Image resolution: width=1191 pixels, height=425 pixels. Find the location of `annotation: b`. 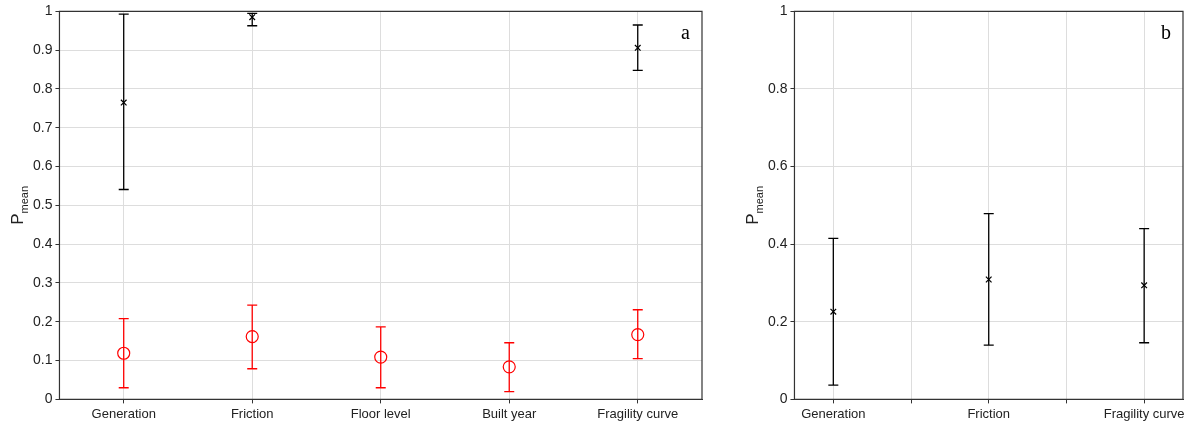

annotation: b is located at coordinates (1166, 31).